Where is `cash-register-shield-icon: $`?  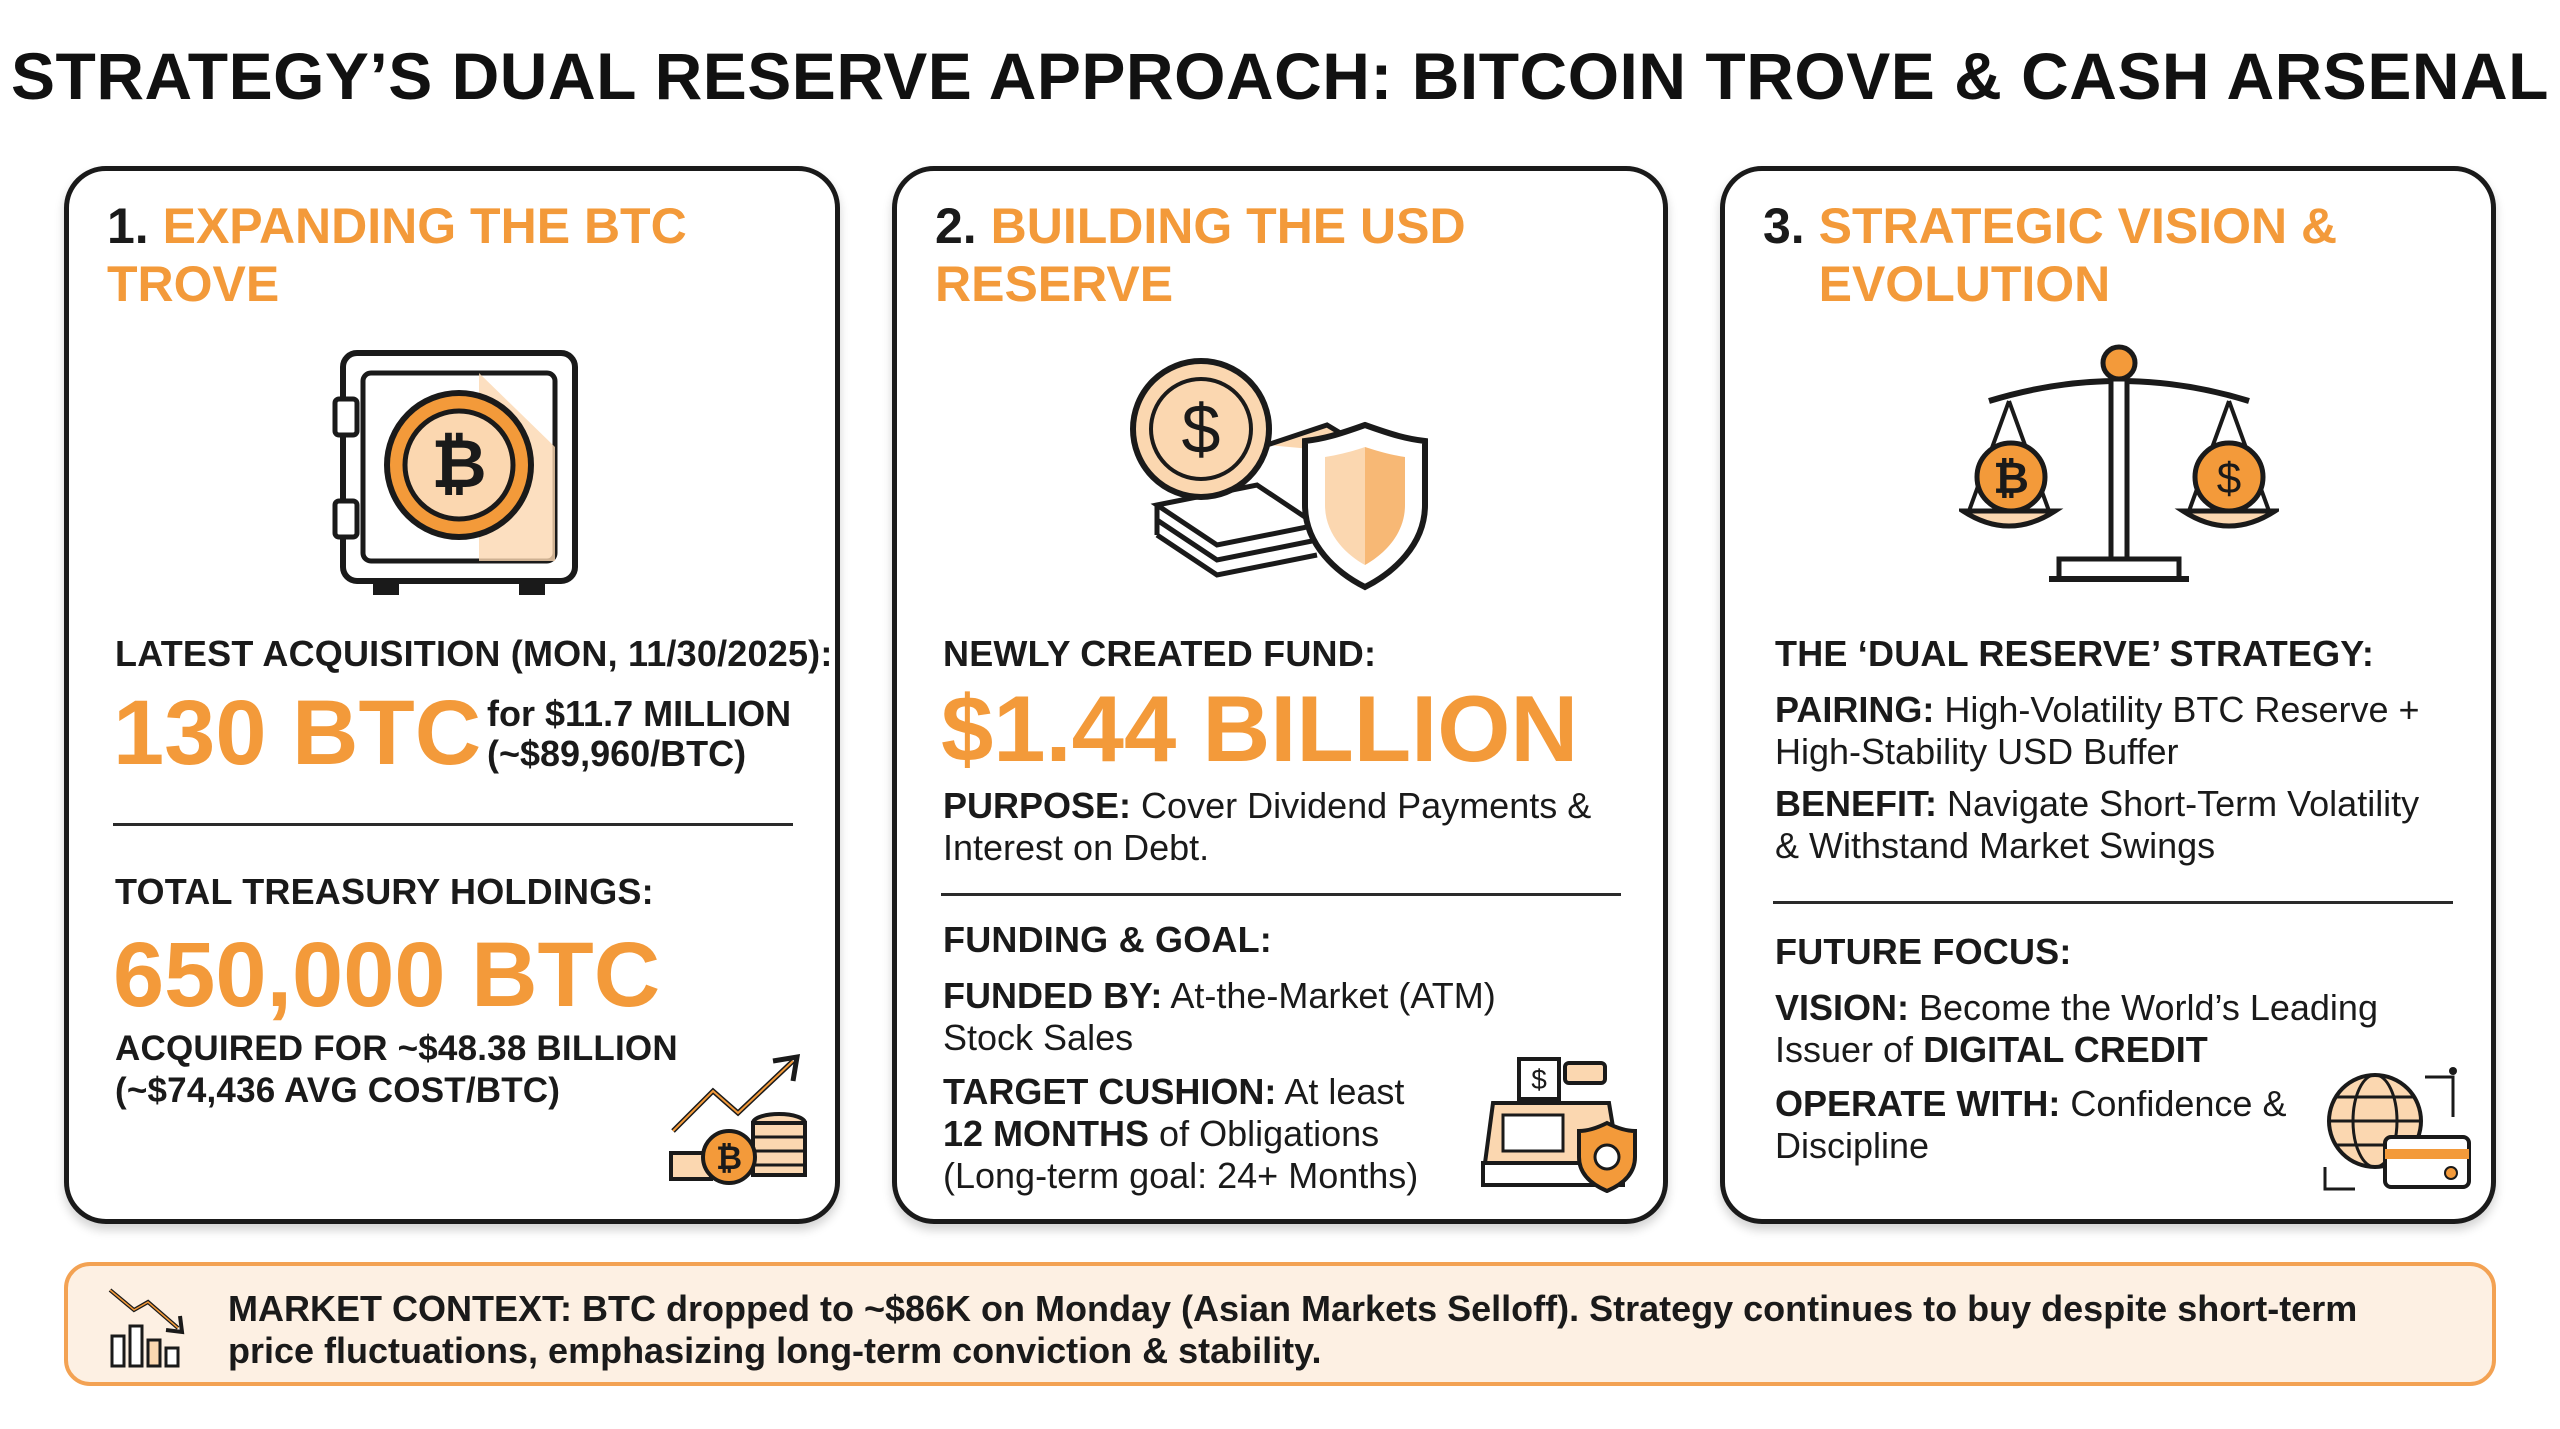 cash-register-shield-icon: $ is located at coordinates (1559, 1125).